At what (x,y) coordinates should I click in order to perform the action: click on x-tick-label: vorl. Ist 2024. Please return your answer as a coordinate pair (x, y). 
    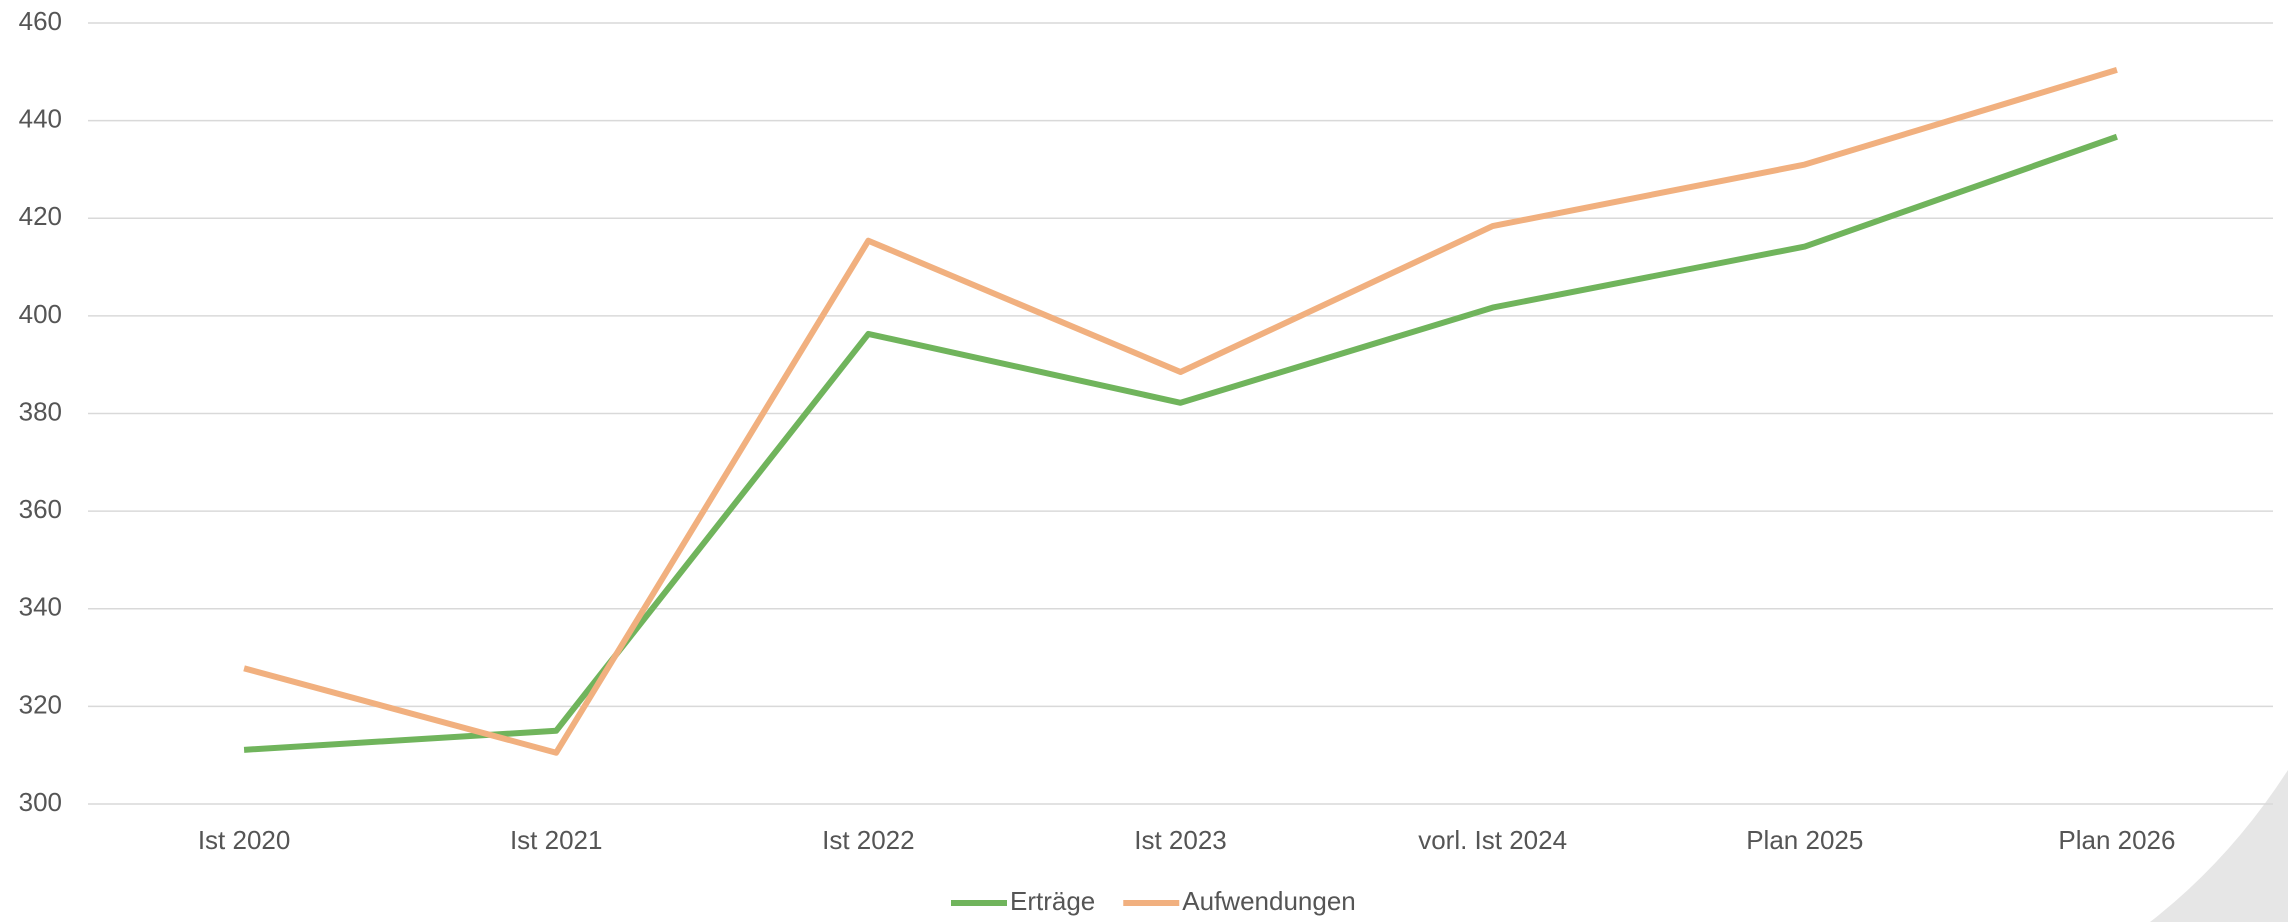
    Looking at the image, I should click on (1492, 840).